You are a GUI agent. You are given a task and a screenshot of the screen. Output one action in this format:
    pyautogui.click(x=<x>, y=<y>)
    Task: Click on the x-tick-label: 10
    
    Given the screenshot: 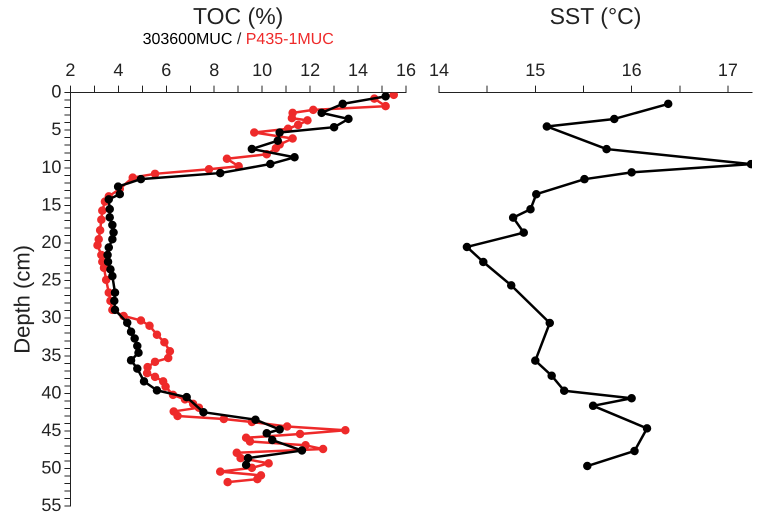 What is the action you would take?
    pyautogui.click(x=262, y=70)
    